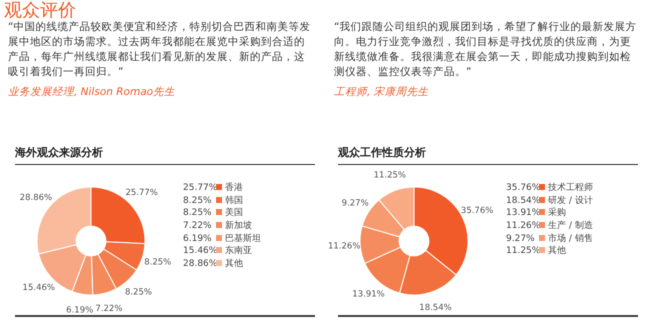 The width and height of the screenshot is (650, 331). I want to click on data-label: 7.22%, so click(108, 309).